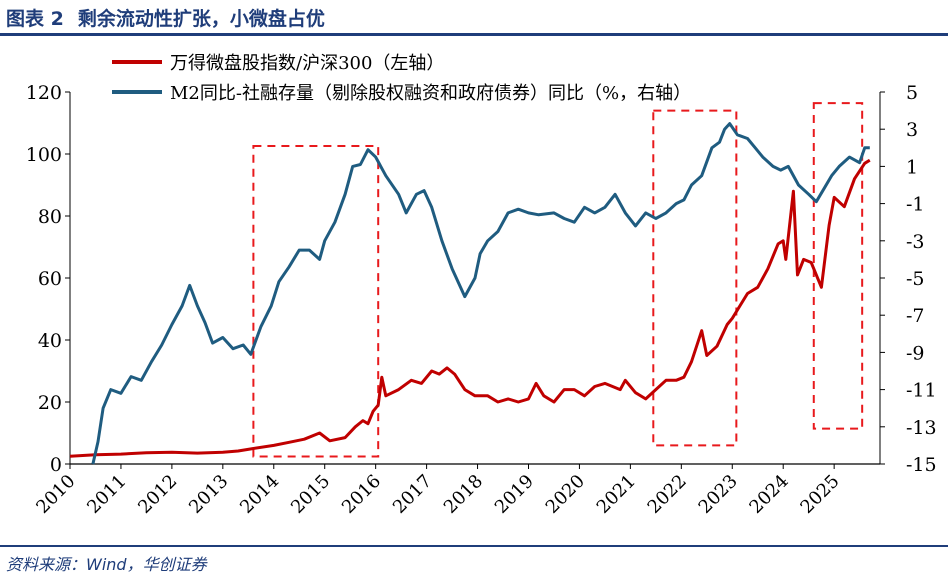  I want to click on left-y-tick-label: 80, so click(50, 217).